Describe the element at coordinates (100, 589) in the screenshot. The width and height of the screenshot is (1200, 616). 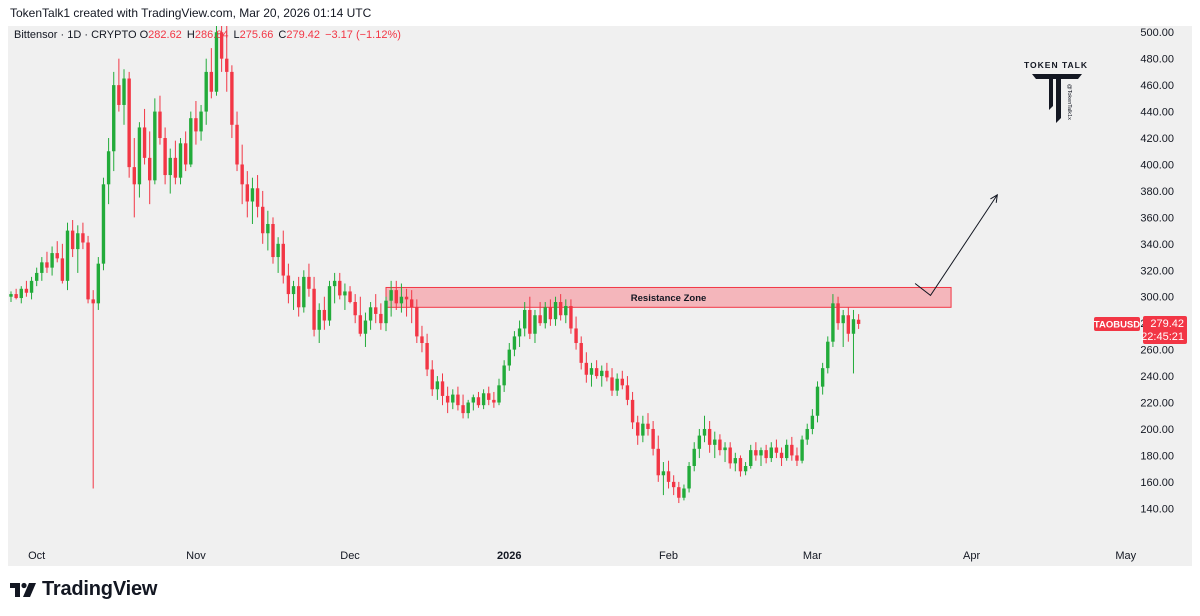
I see `tradingview-brand-text: TradingView` at that location.